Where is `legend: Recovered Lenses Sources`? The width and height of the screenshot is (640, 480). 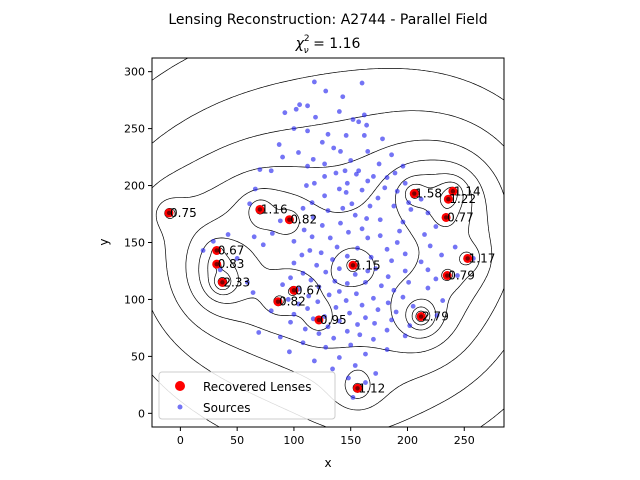 legend: Recovered Lenses Sources is located at coordinates (247, 395).